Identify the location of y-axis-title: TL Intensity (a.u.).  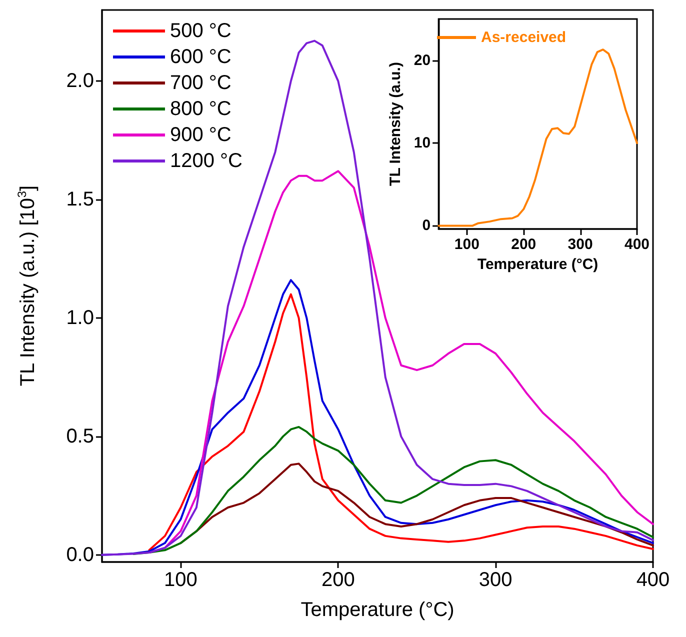
(395, 124).